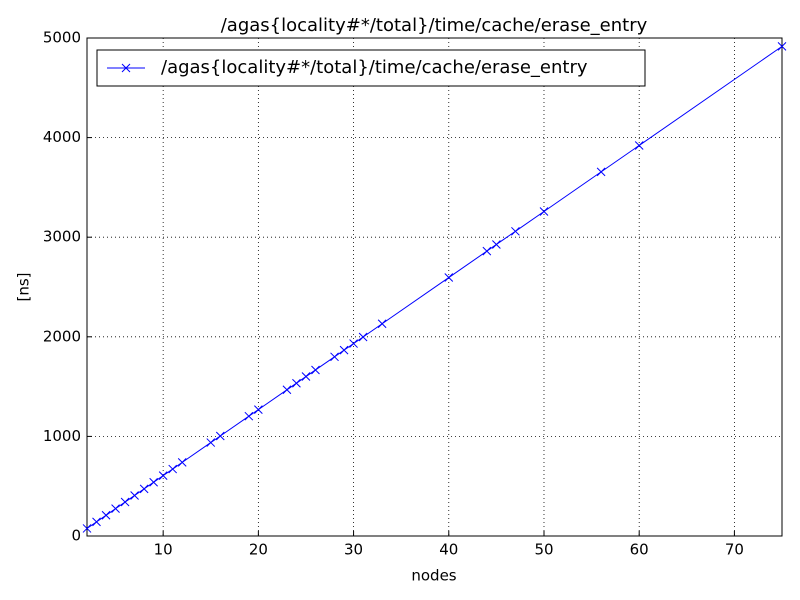 The width and height of the screenshot is (800, 600). I want to click on x-tick-label: 20, so click(258, 550).